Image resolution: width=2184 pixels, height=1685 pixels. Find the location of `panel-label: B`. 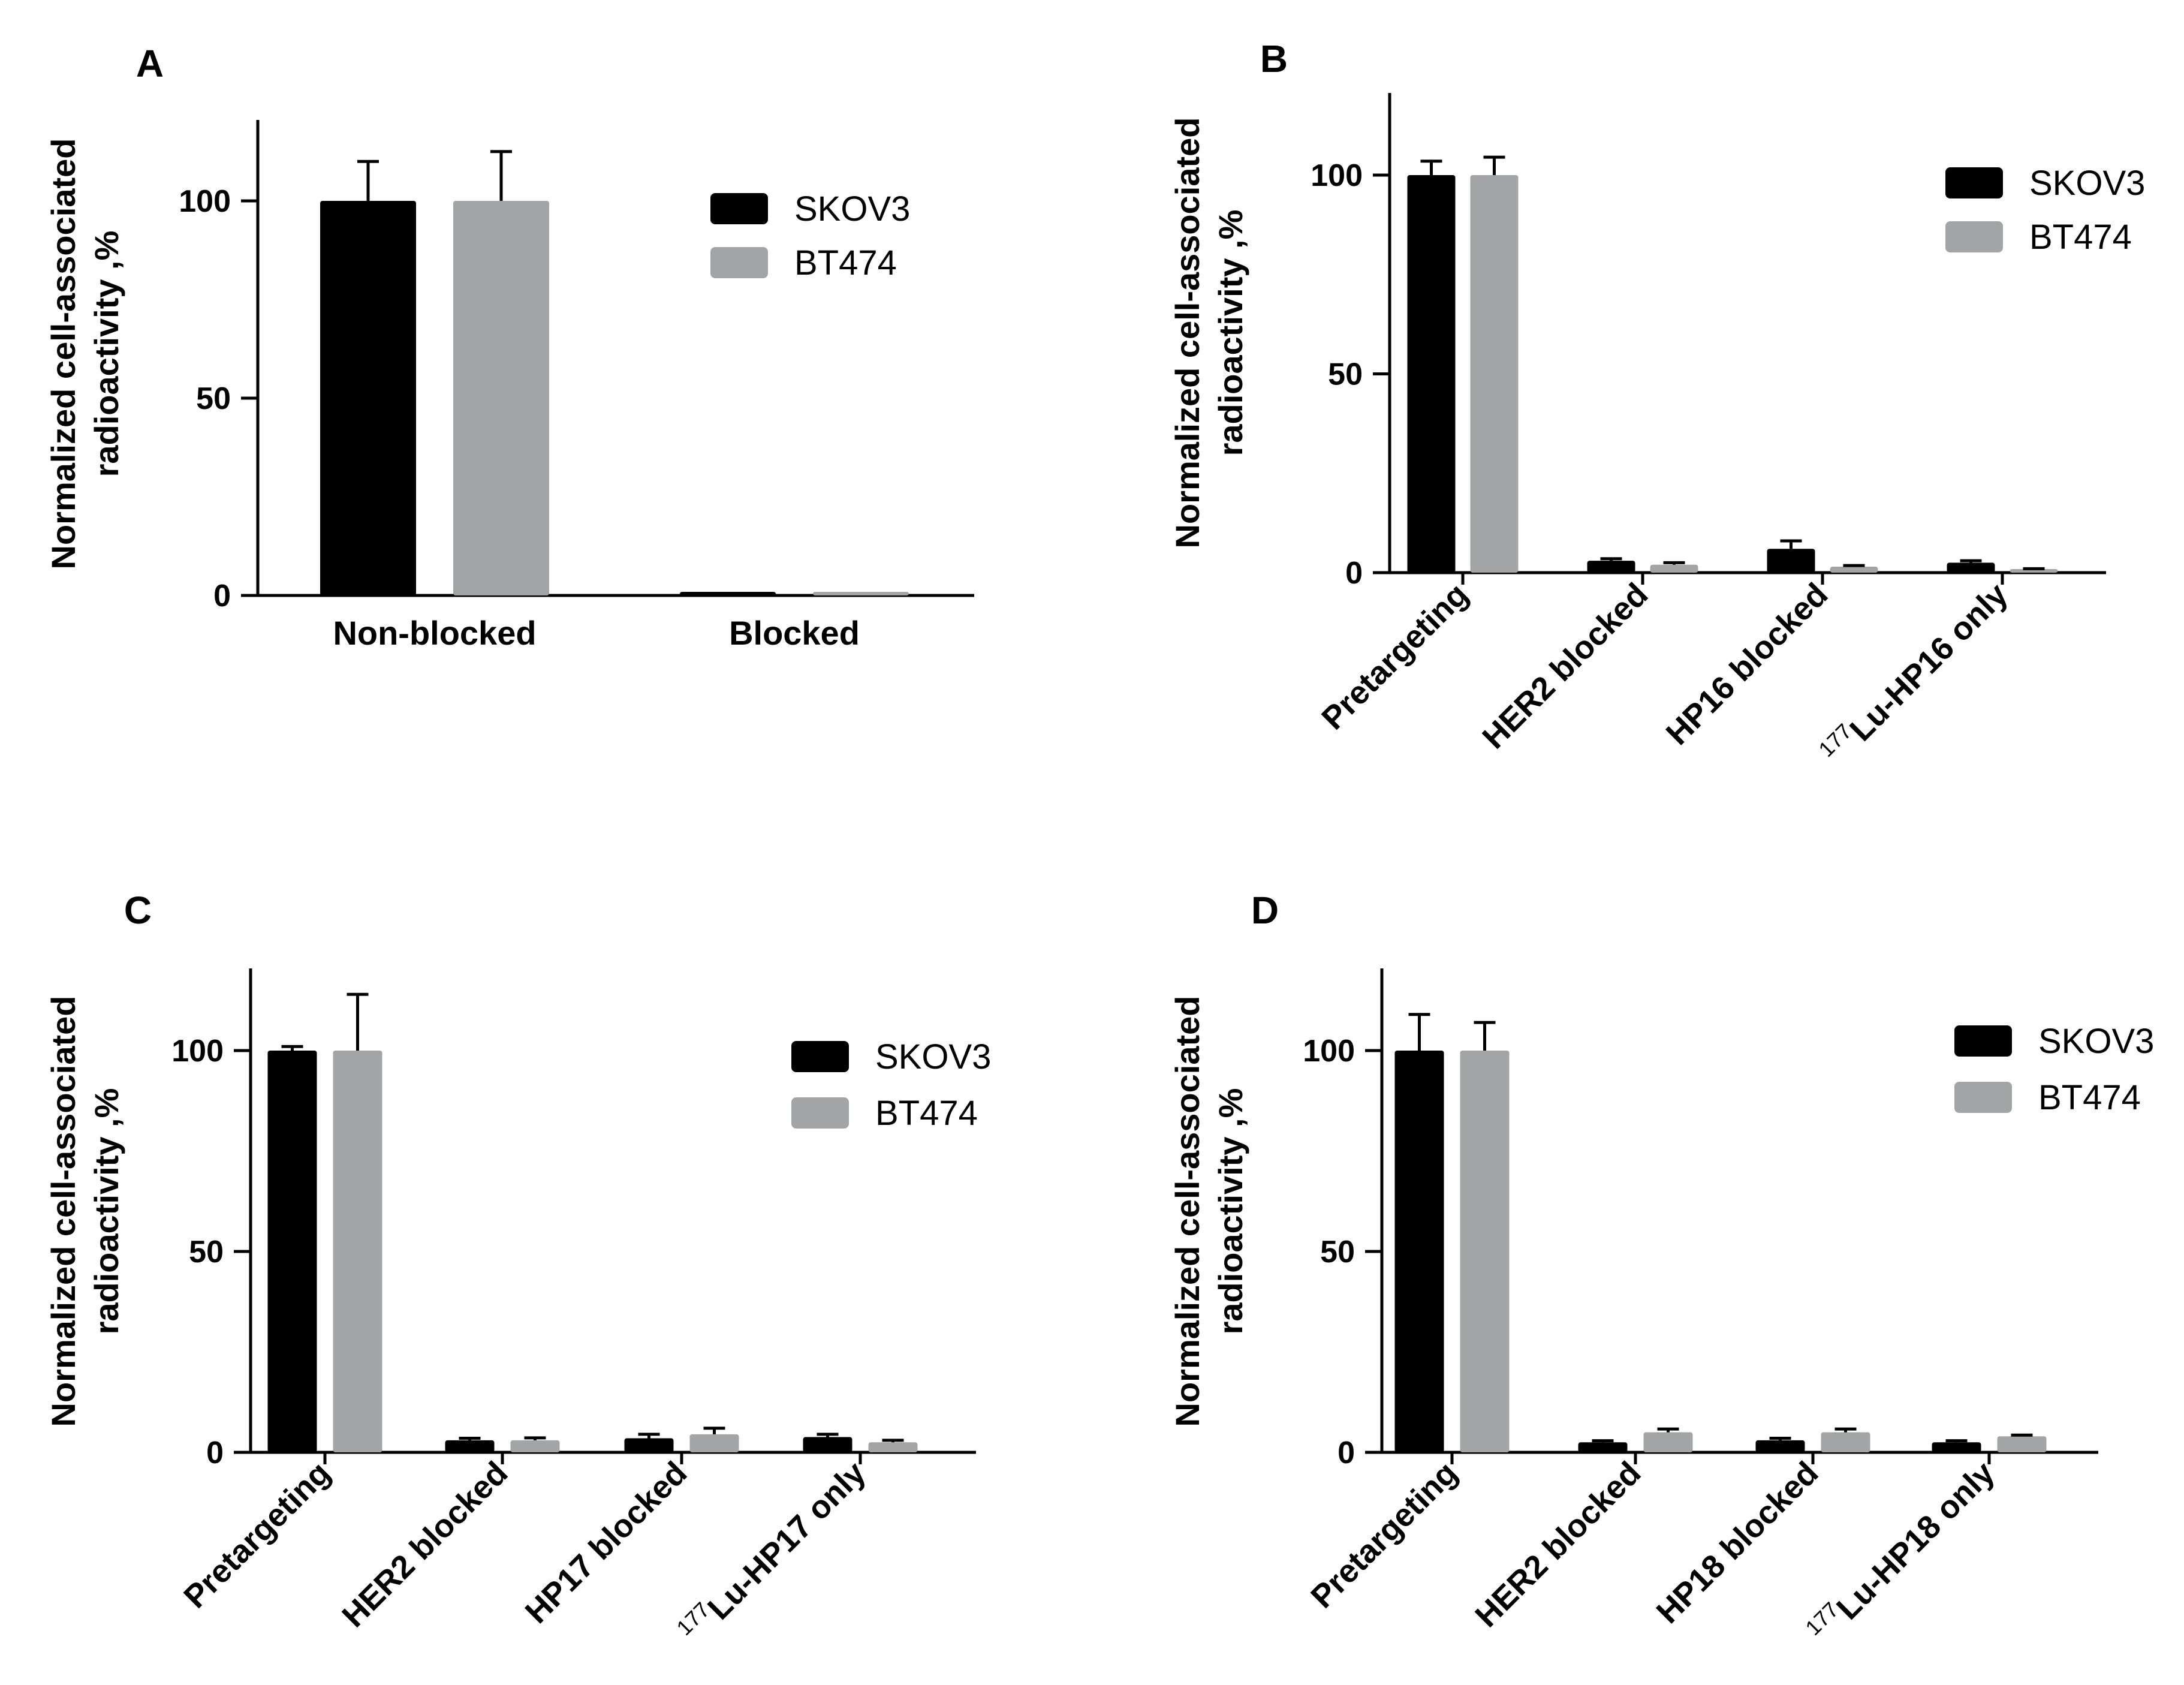

panel-label: B is located at coordinates (1274, 58).